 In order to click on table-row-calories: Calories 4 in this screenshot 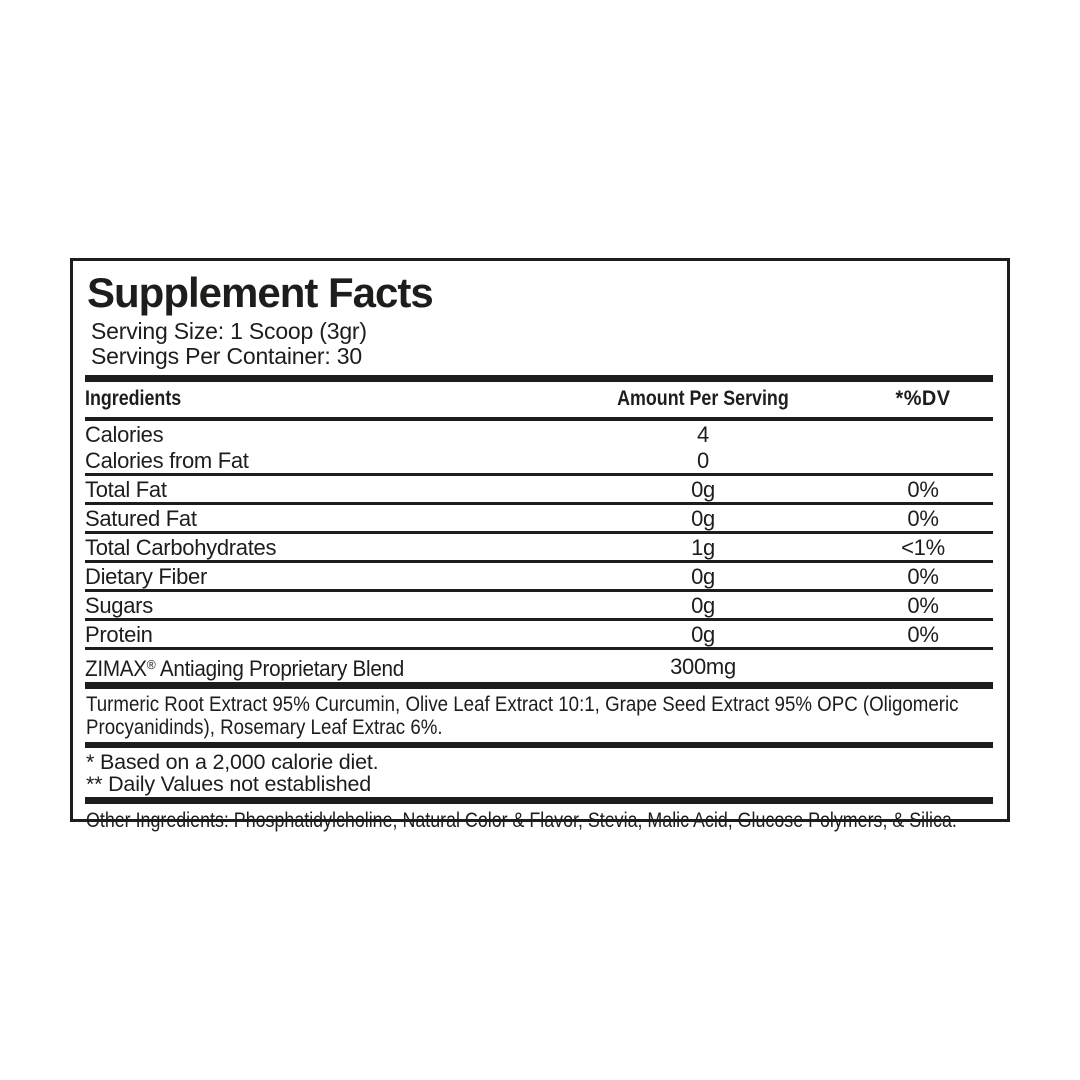, I will do `click(539, 434)`.